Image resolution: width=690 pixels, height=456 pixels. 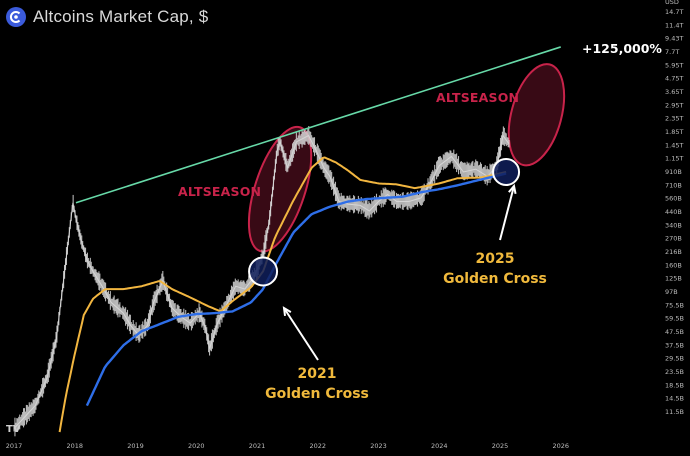 What do you see at coordinates (674, 132) in the screenshot?
I see `y-tick-label: 1.85T` at bounding box center [674, 132].